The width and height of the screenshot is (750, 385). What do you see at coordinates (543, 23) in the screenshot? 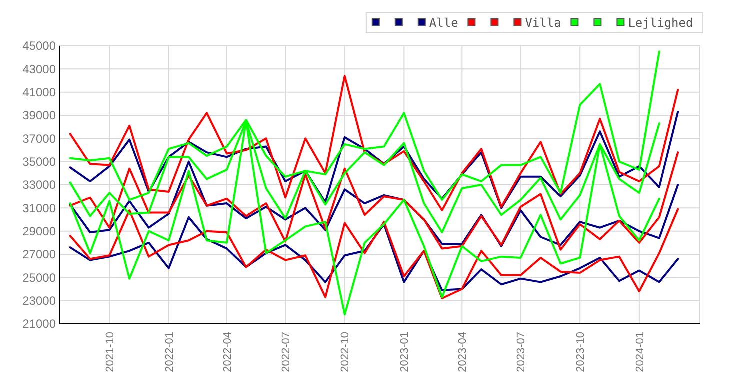
I see `legend-label: Villa` at bounding box center [543, 23].